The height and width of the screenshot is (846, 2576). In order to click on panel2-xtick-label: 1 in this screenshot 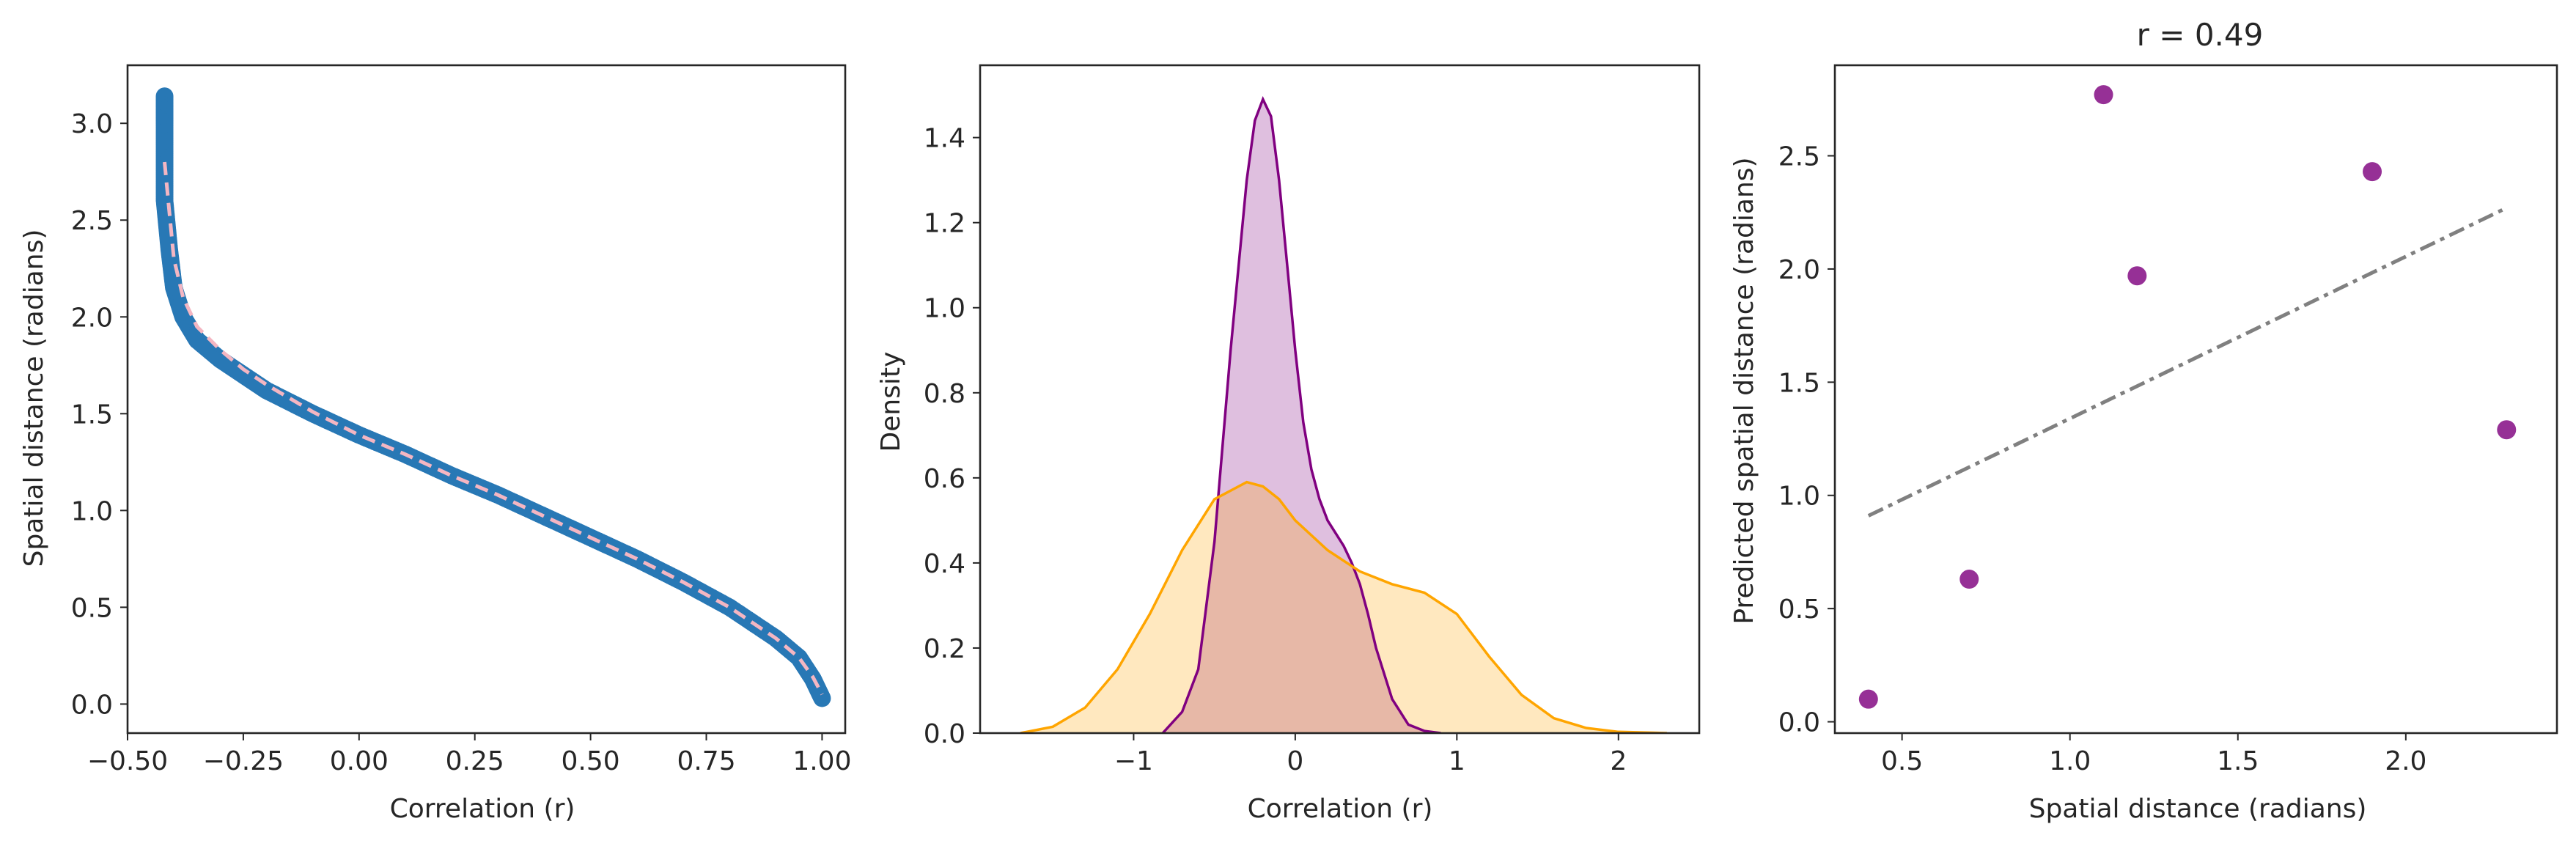, I will do `click(1457, 761)`.